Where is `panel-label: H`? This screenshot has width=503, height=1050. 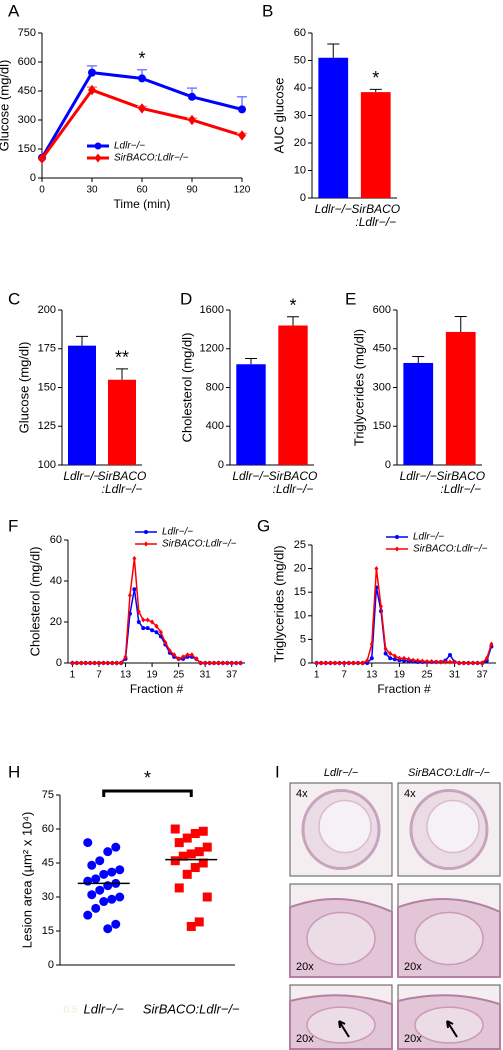 panel-label: H is located at coordinates (14, 771).